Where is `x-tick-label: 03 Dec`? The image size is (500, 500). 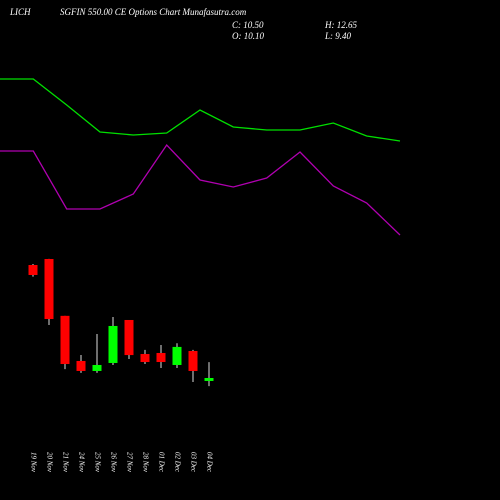
x-tick-label: 03 Dec is located at coordinates (193, 462).